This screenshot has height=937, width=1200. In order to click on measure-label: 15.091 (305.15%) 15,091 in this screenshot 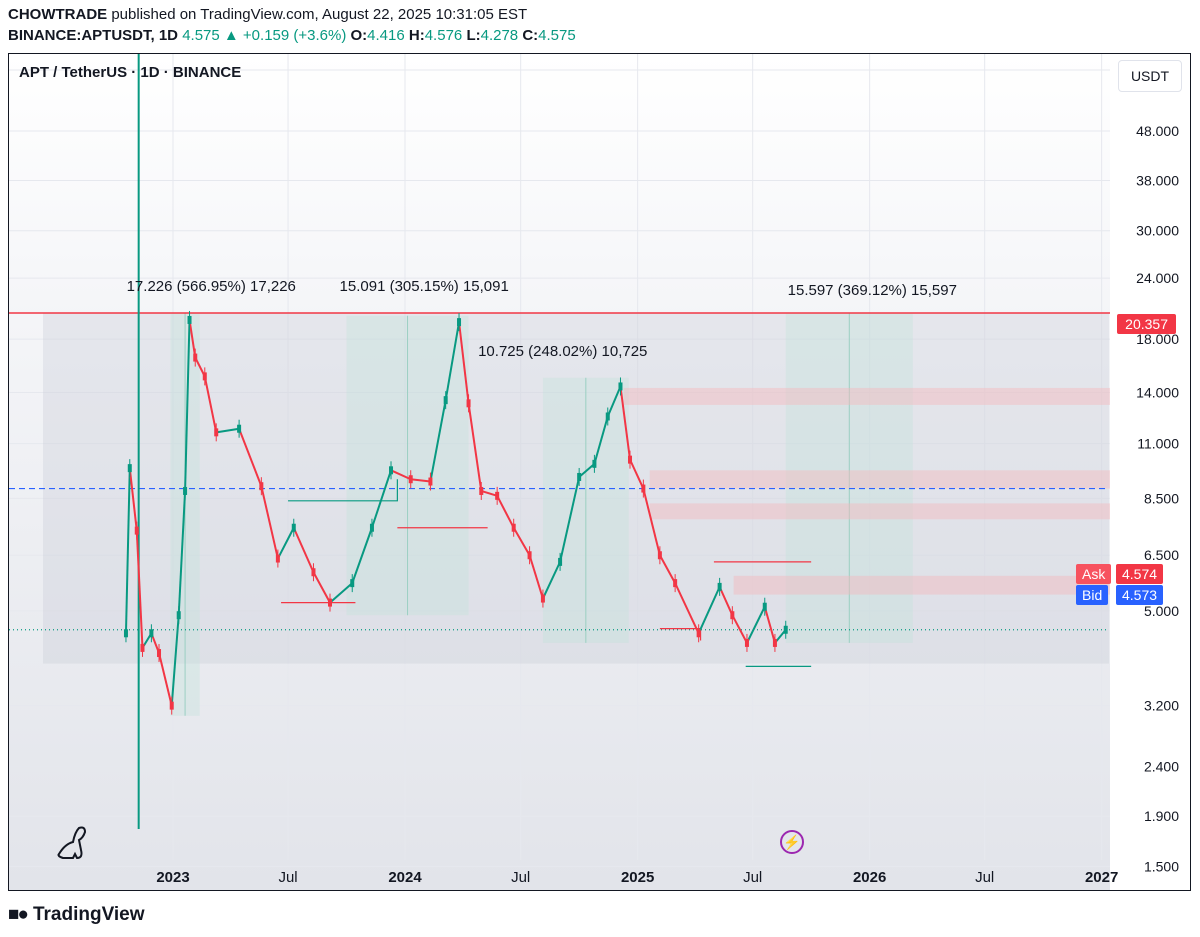, I will do `click(424, 286)`.